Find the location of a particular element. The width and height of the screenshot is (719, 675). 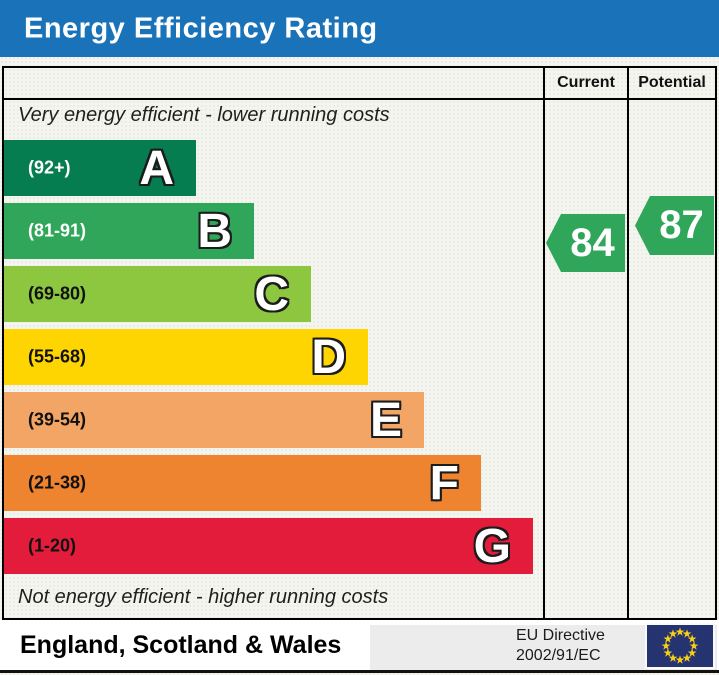

region-label: England, Scotland & Wales is located at coordinates (181, 645).